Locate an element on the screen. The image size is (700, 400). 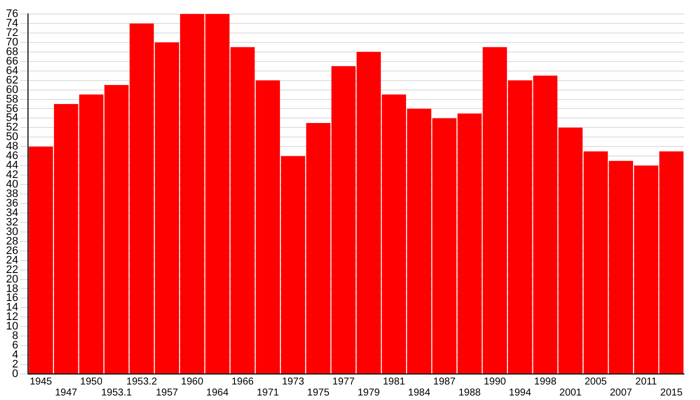
y-tick-label: 20 is located at coordinates (12, 279).